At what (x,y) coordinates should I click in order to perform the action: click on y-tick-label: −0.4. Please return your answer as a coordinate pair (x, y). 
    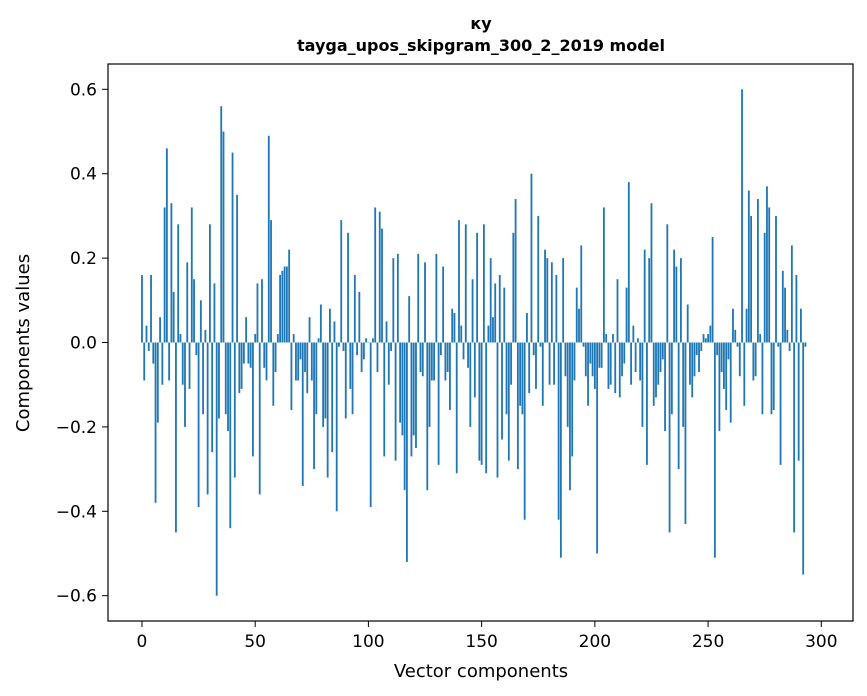
    Looking at the image, I should click on (76, 512).